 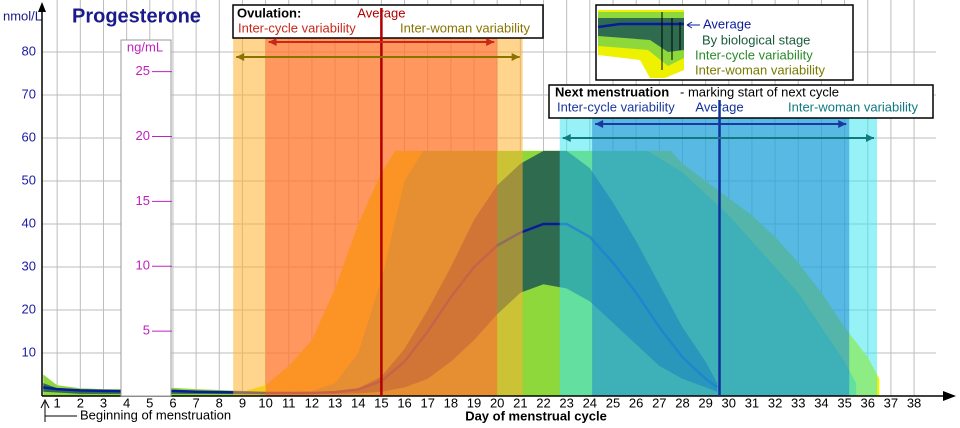 I want to click on legend-label: By biological stage, so click(x=756, y=39).